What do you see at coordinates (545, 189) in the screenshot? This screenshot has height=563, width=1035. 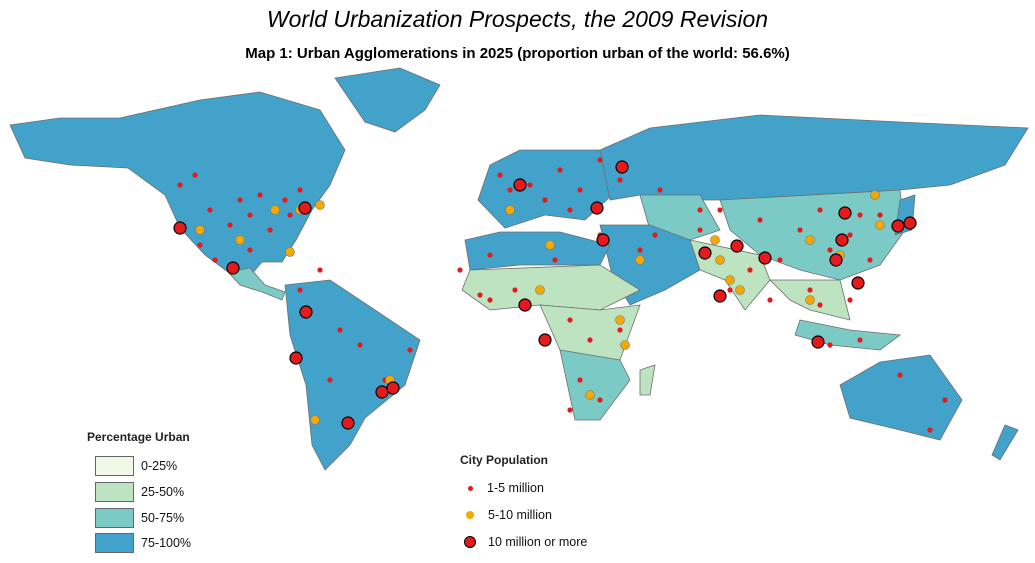 I see `region-europe` at bounding box center [545, 189].